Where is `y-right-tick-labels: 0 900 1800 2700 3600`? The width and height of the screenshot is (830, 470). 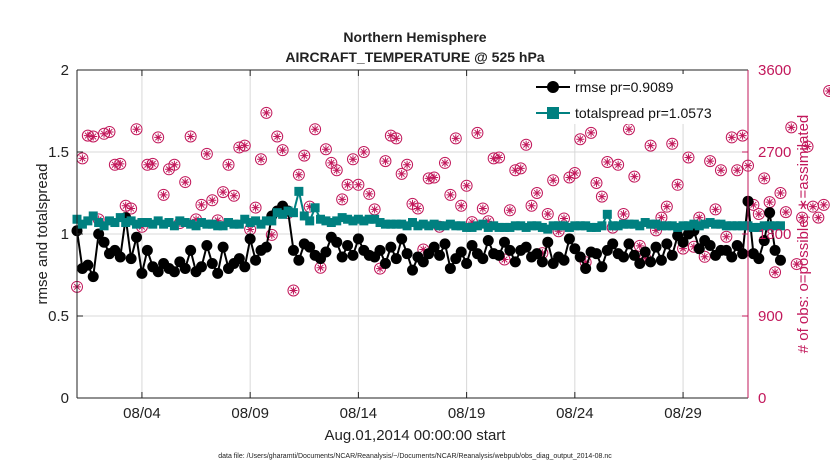
y-right-tick-labels: 0 900 1800 2700 3600 is located at coordinates (774, 234).